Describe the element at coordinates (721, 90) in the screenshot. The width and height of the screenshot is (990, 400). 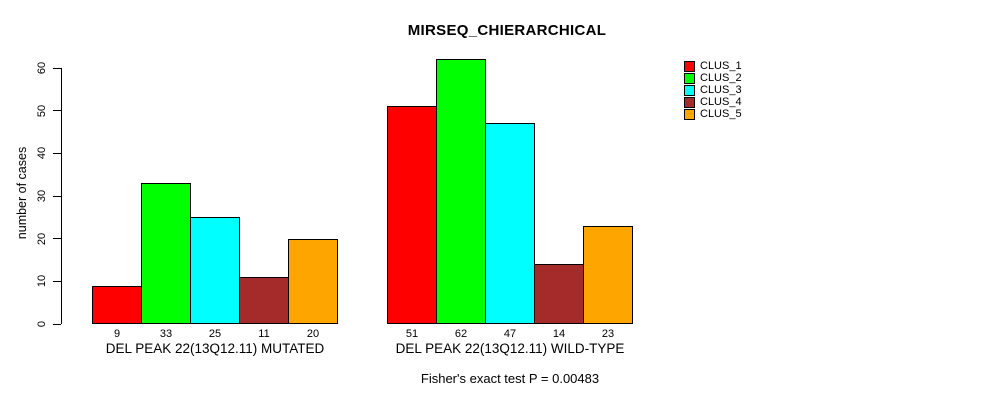
I see `legend-label: CLUS_3` at that location.